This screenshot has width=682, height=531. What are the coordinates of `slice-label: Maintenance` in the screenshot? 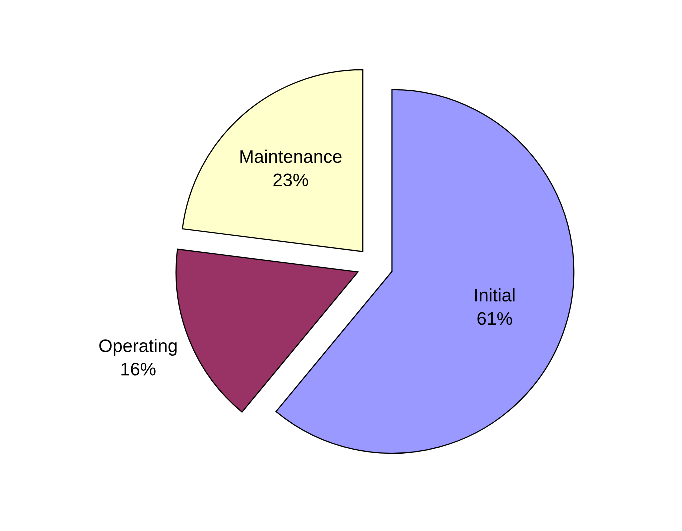 It's located at (291, 157).